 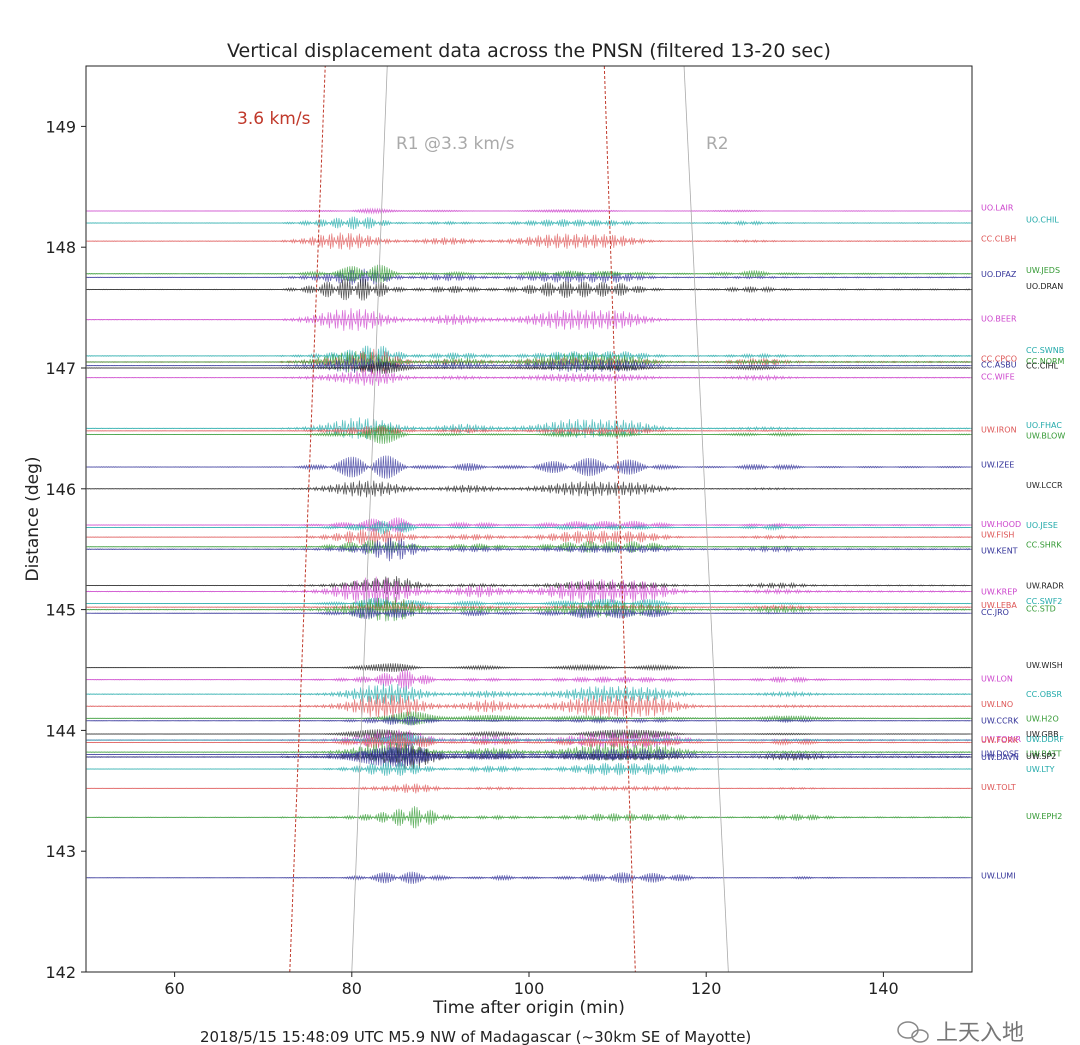 What do you see at coordinates (717, 144) in the screenshot?
I see `velocity-label: R2` at bounding box center [717, 144].